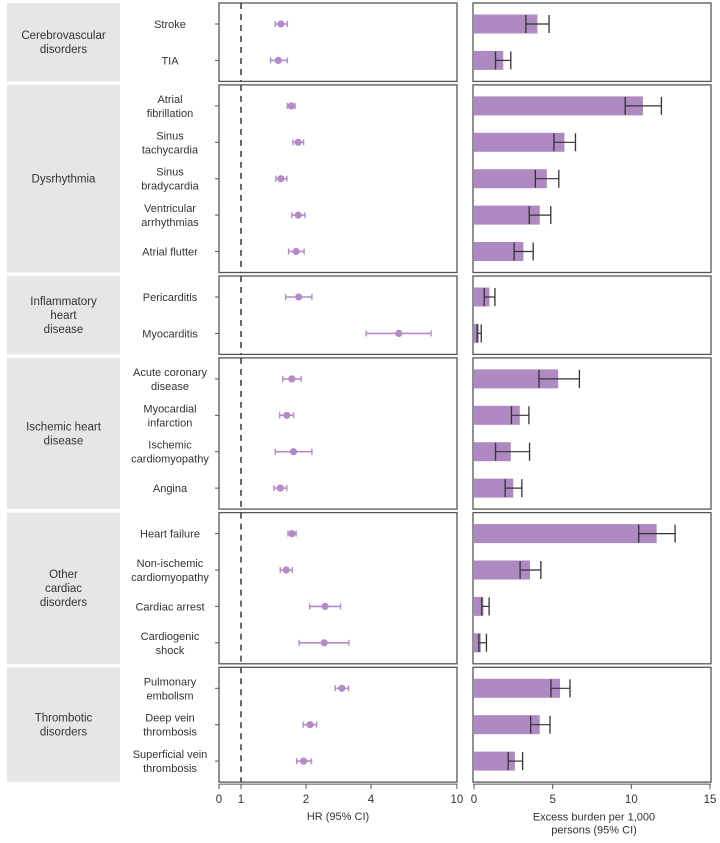 The image size is (720, 843). Describe the element at coordinates (170, 25) in the screenshot. I see `outcome-label: Stroke` at that location.